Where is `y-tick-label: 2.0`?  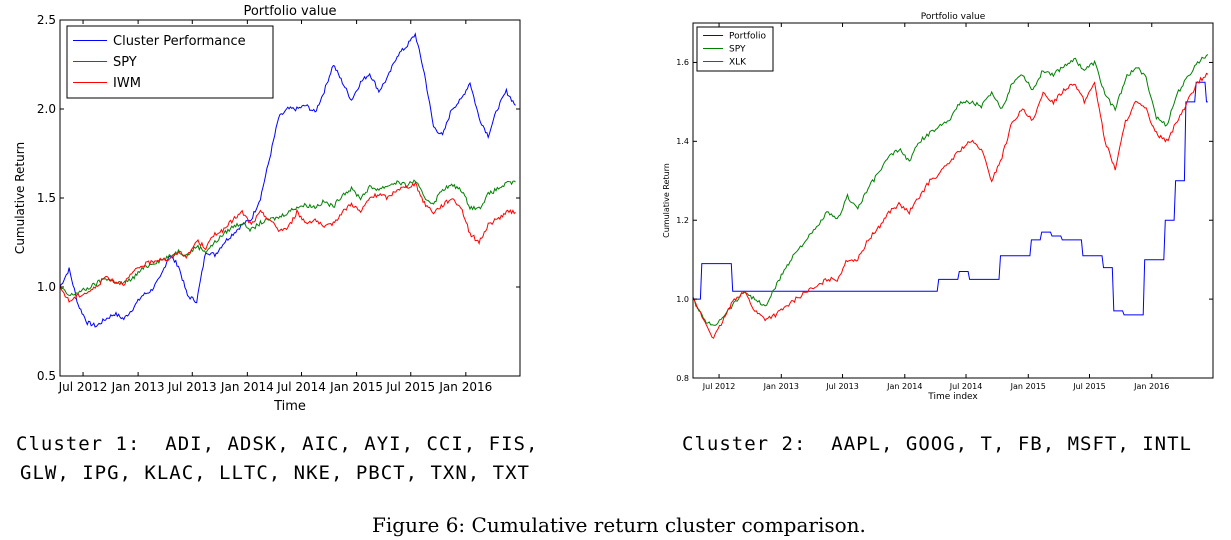
y-tick-label: 2.0 is located at coordinates (46, 109).